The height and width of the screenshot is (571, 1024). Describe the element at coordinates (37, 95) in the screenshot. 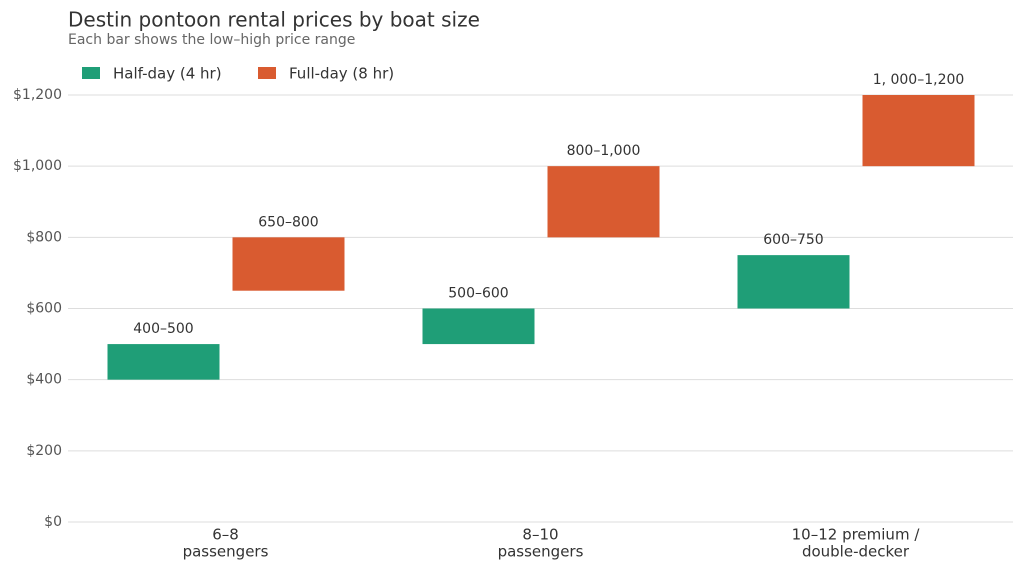

I see `y-tick-label: $1,200` at that location.